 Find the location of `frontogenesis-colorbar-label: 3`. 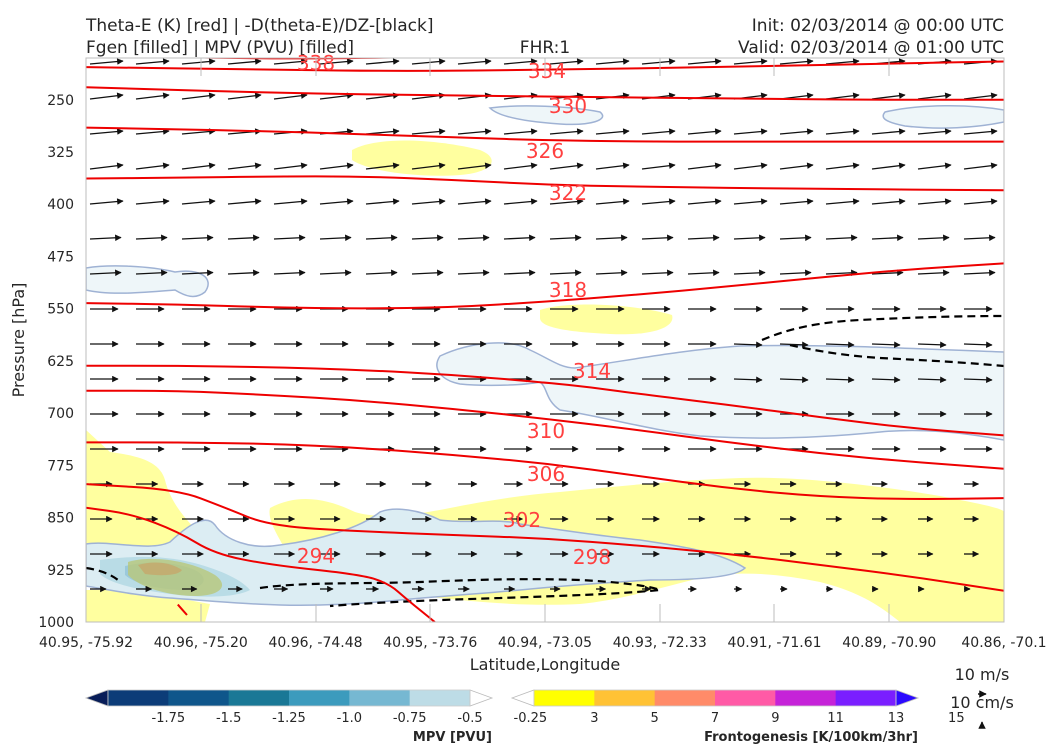

frontogenesis-colorbar-label: 3 is located at coordinates (594, 718).